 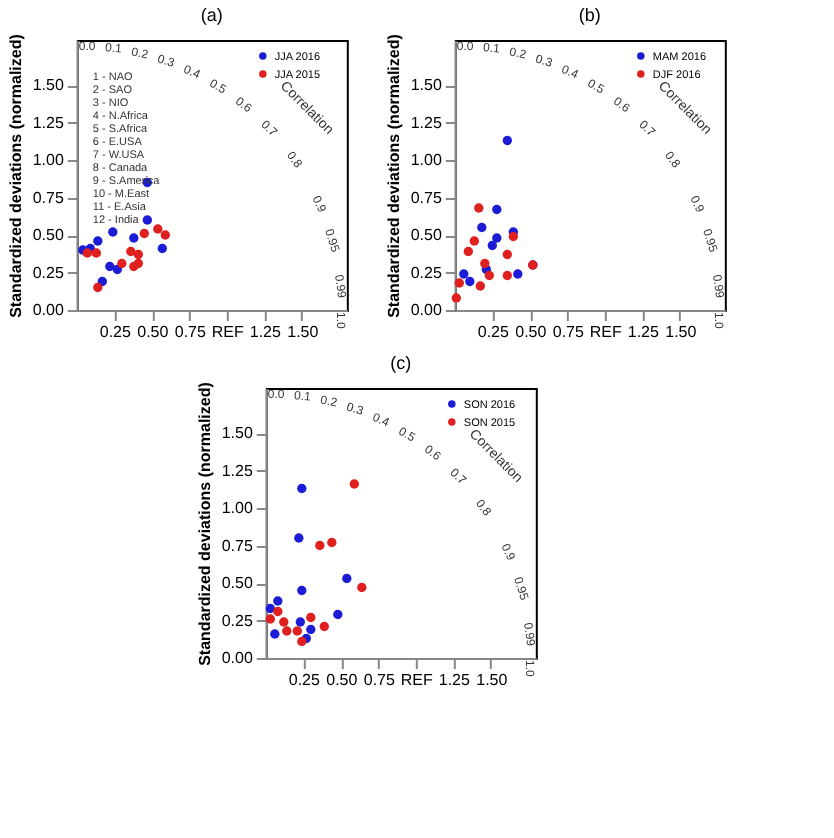 What do you see at coordinates (211, 15) in the screenshot?
I see `chart-title: (a)` at bounding box center [211, 15].